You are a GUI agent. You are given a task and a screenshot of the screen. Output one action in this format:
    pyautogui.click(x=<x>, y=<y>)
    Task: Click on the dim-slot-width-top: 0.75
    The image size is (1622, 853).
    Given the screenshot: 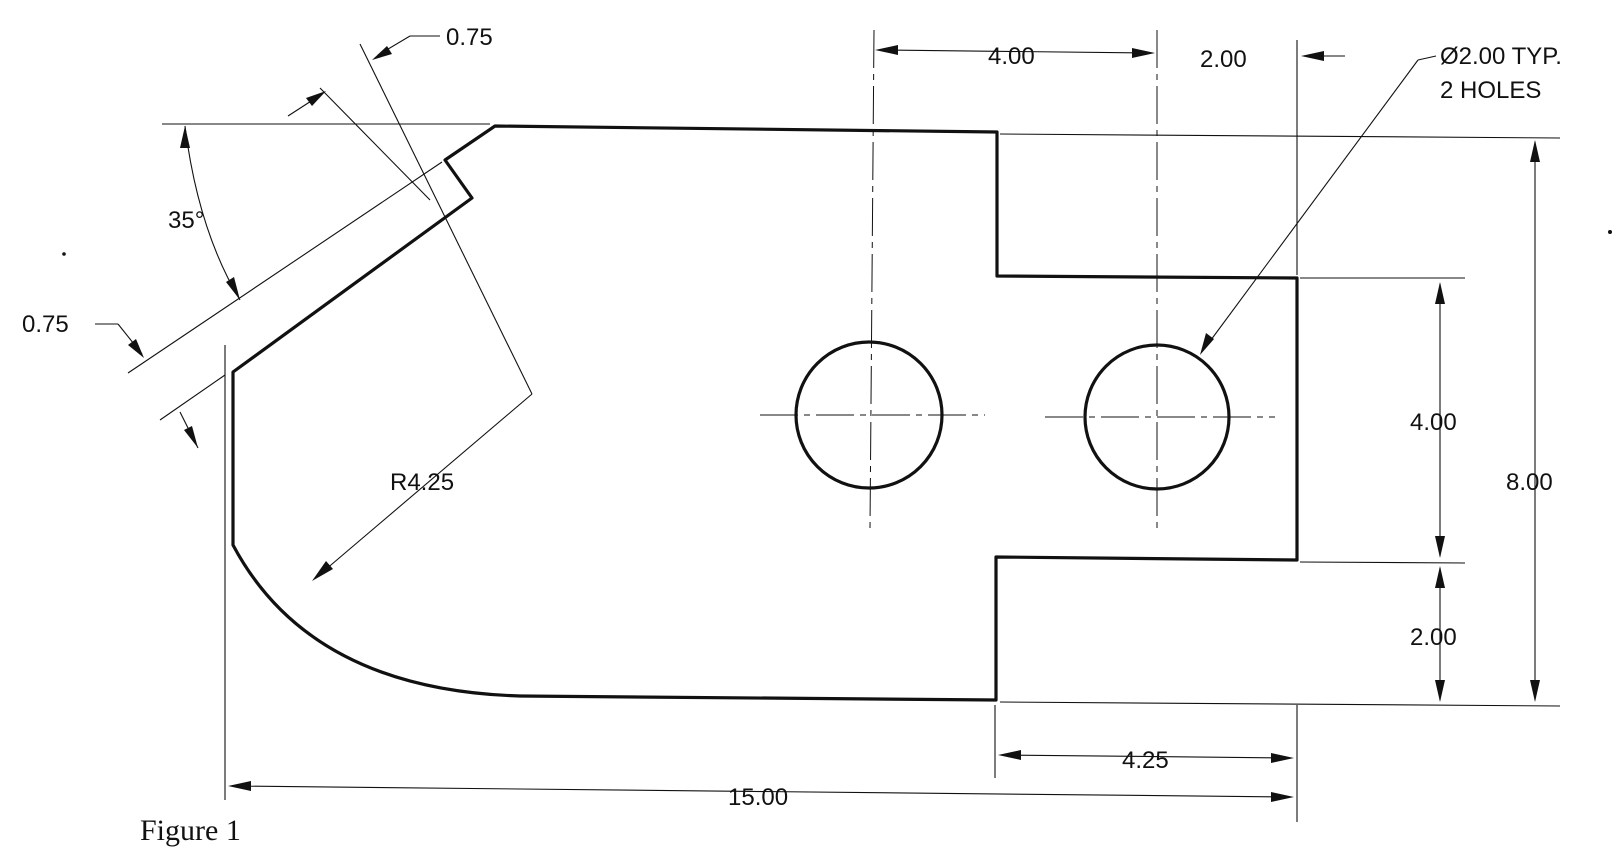 What is the action you would take?
    pyautogui.click(x=469, y=37)
    